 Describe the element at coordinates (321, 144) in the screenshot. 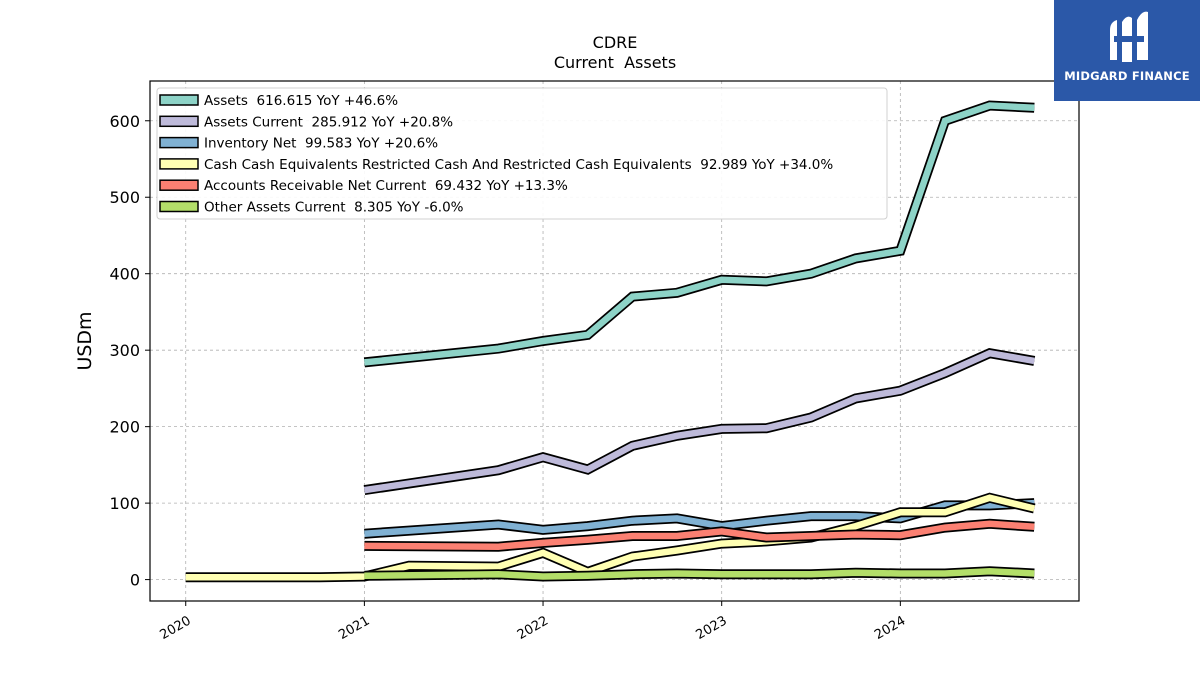

I see `legend-label: Inventory Net 99.583 YoY +20.6%` at that location.